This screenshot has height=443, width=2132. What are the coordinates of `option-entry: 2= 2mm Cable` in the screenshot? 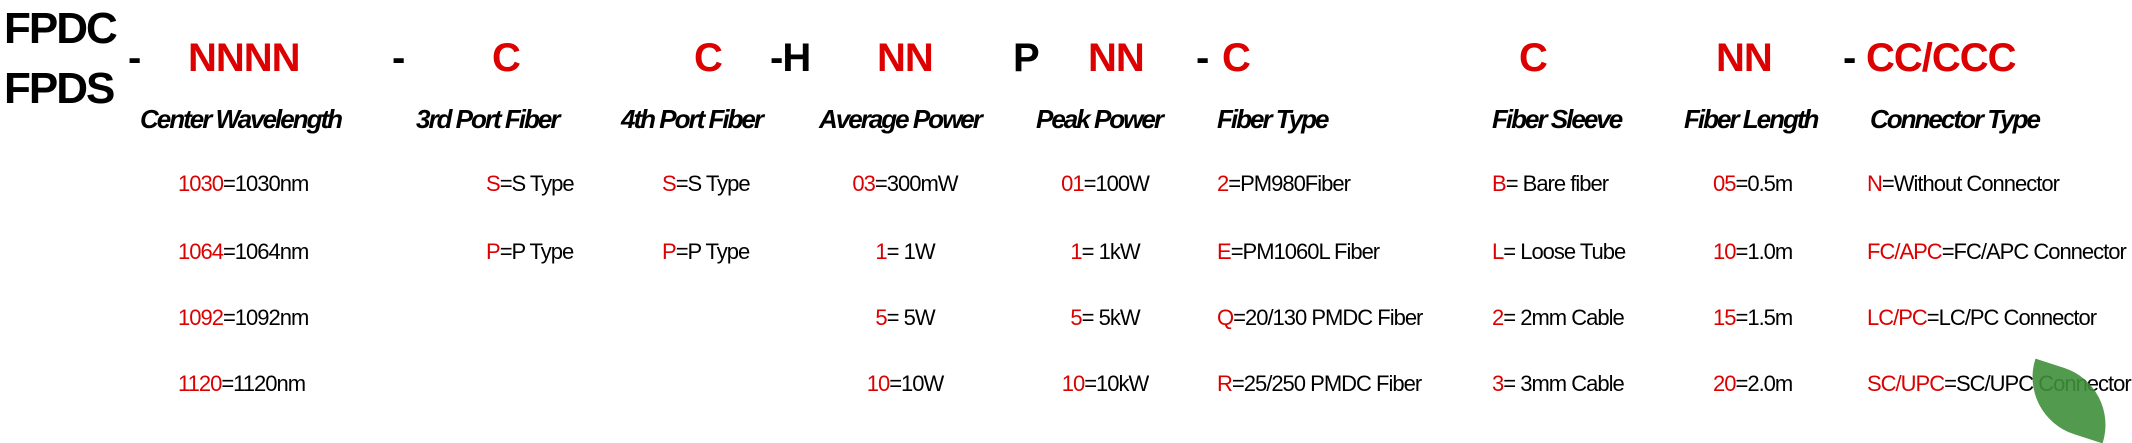 It's located at (1558, 318).